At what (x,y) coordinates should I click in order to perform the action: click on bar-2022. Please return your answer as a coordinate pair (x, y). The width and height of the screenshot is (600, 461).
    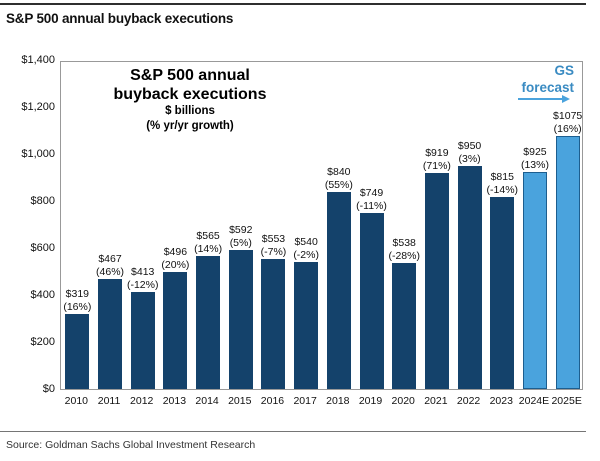
    Looking at the image, I should click on (469, 277).